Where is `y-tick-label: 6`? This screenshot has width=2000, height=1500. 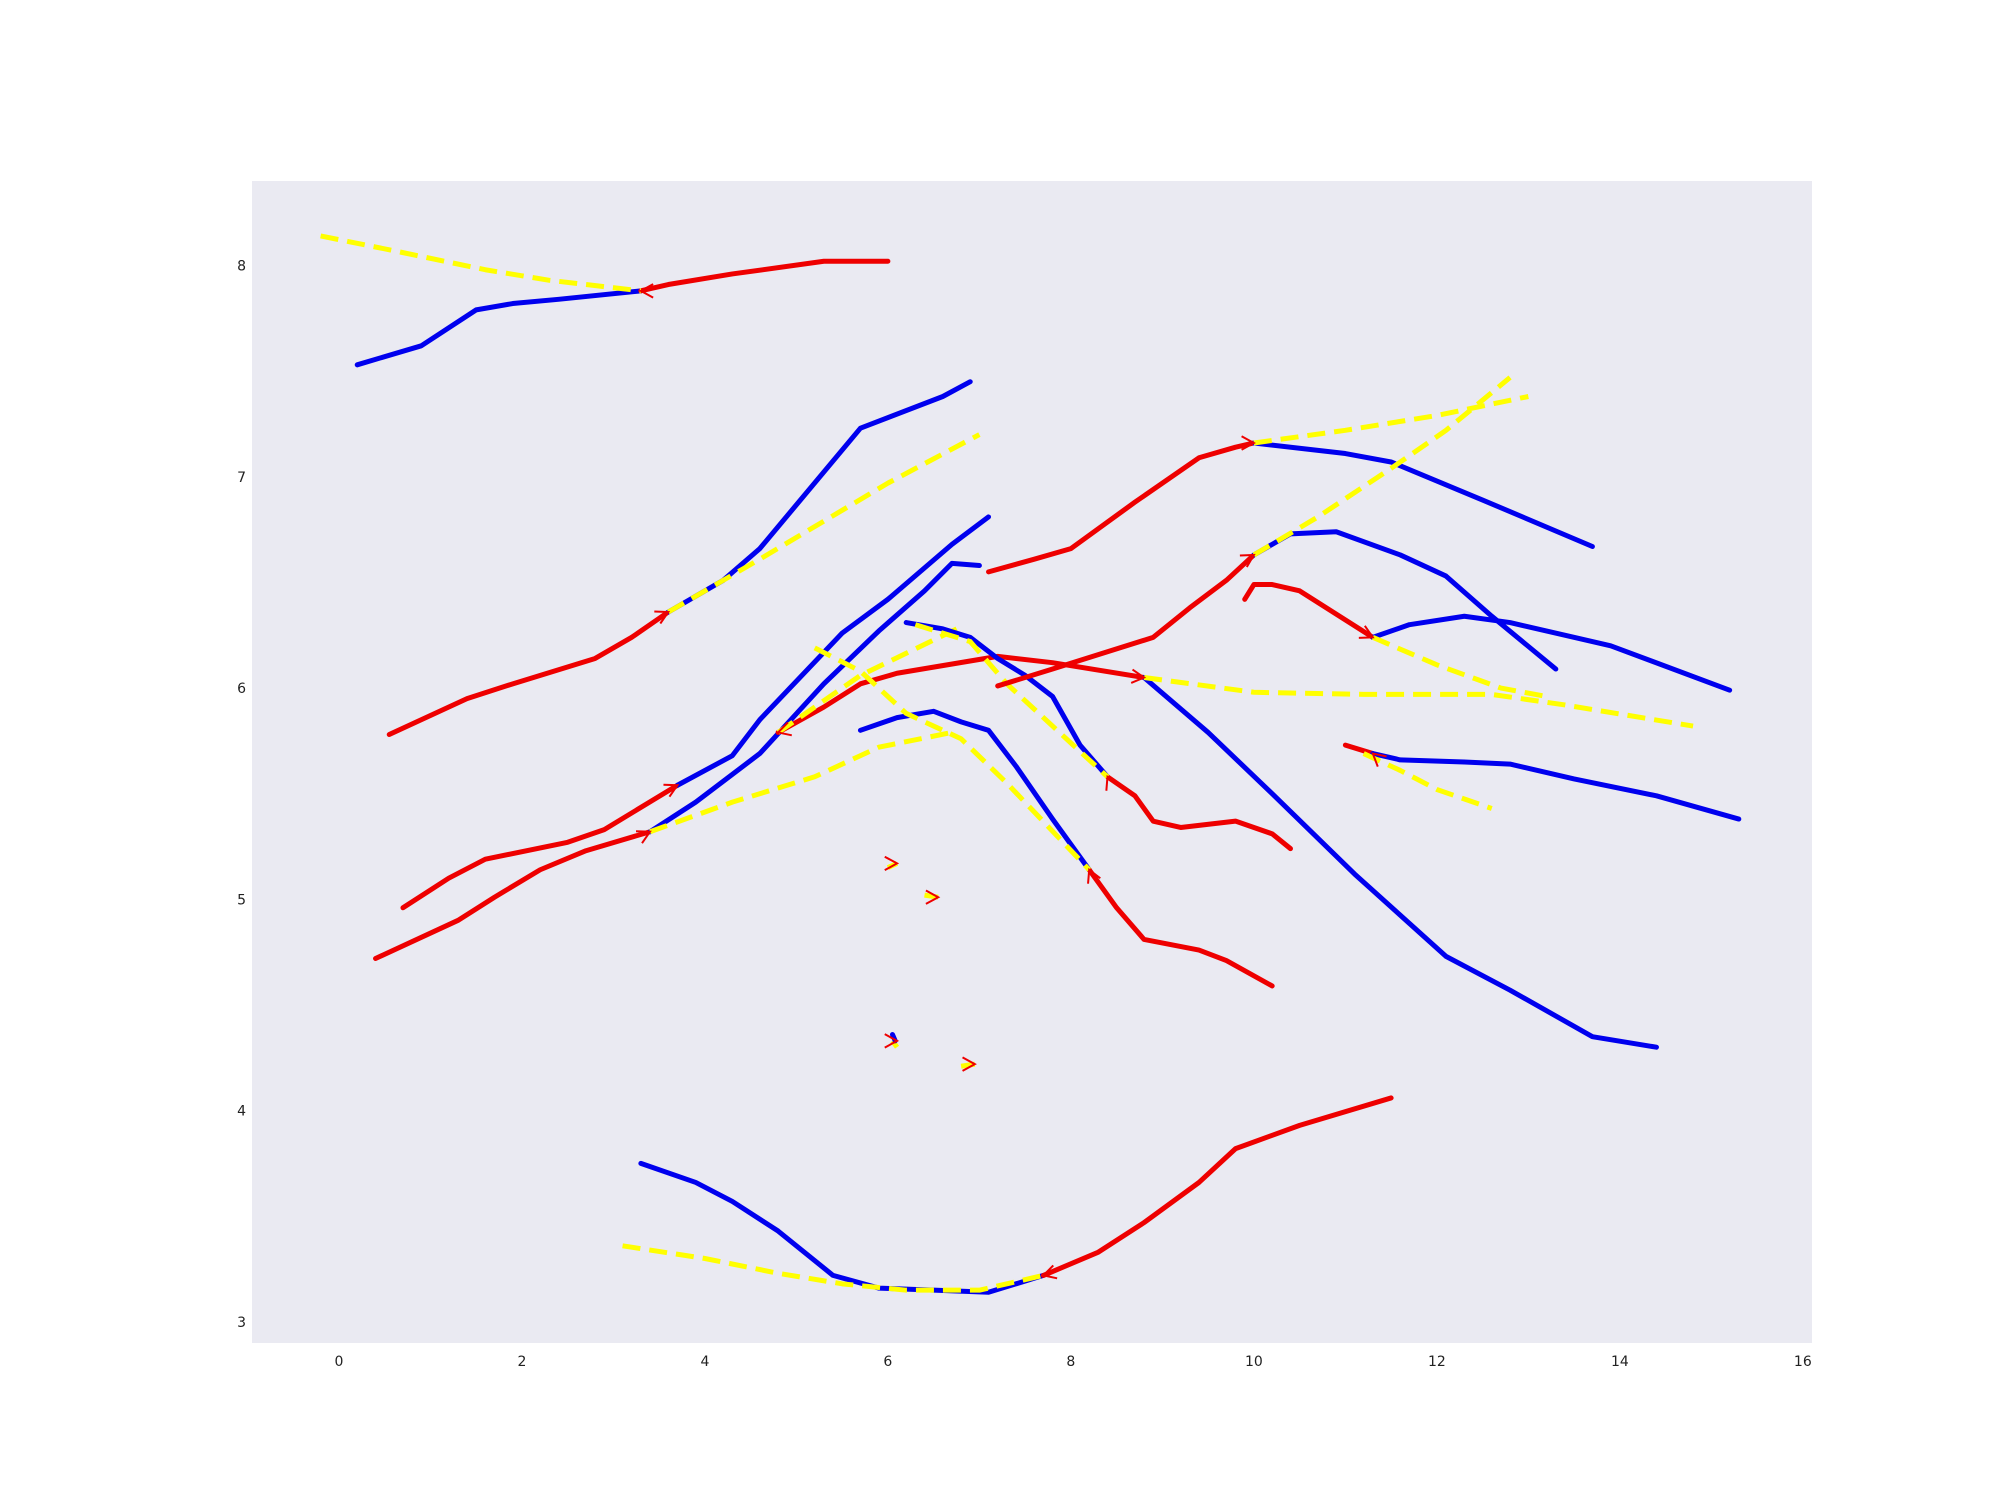 y-tick-label: 6 is located at coordinates (241, 689).